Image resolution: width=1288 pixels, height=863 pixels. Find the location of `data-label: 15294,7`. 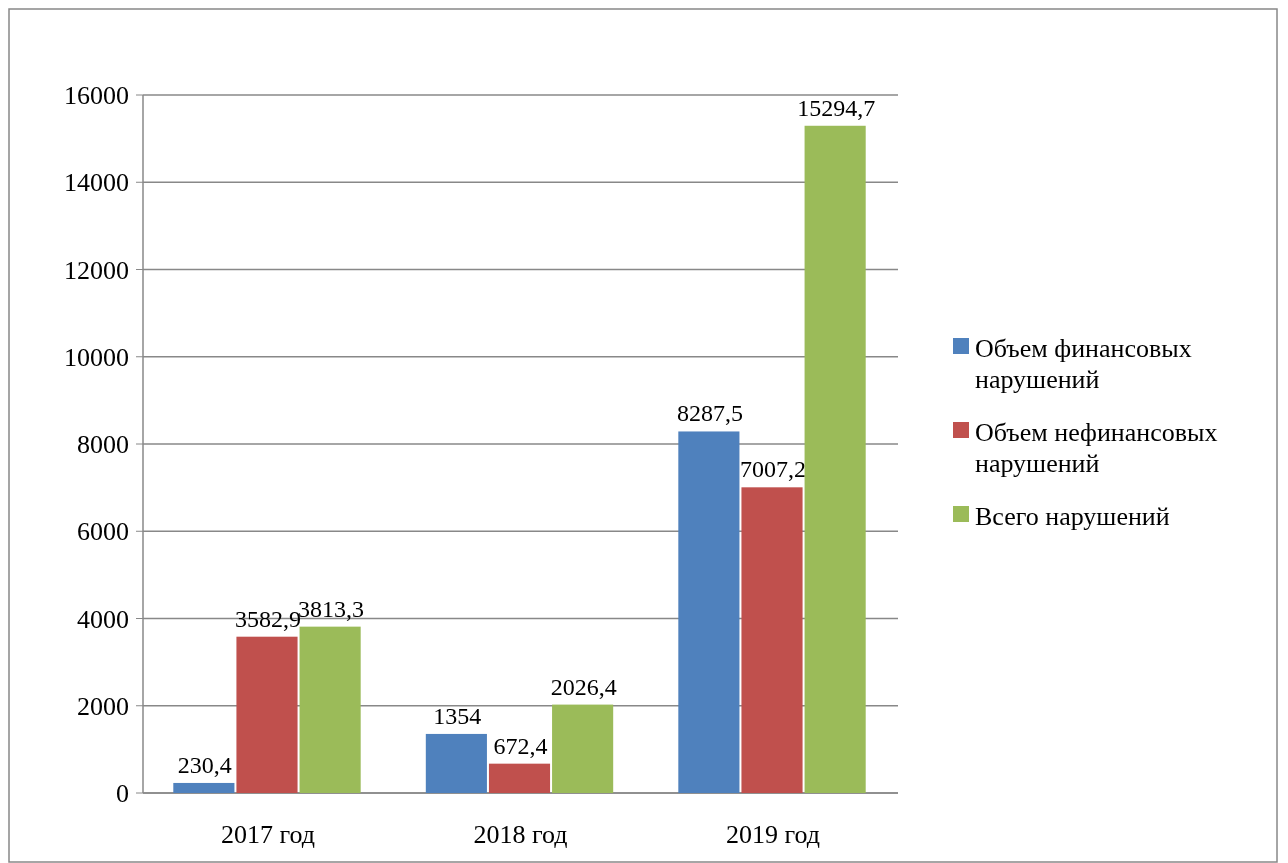

data-label: 15294,7 is located at coordinates (836, 107).